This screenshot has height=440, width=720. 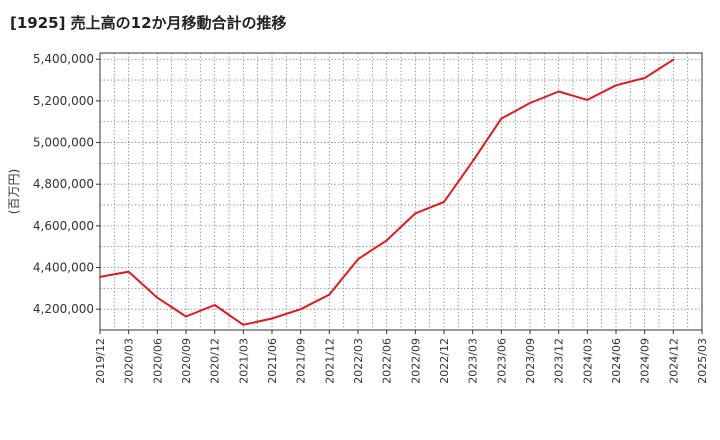 I want to click on x-tick-label: 2023/09, so click(x=530, y=361).